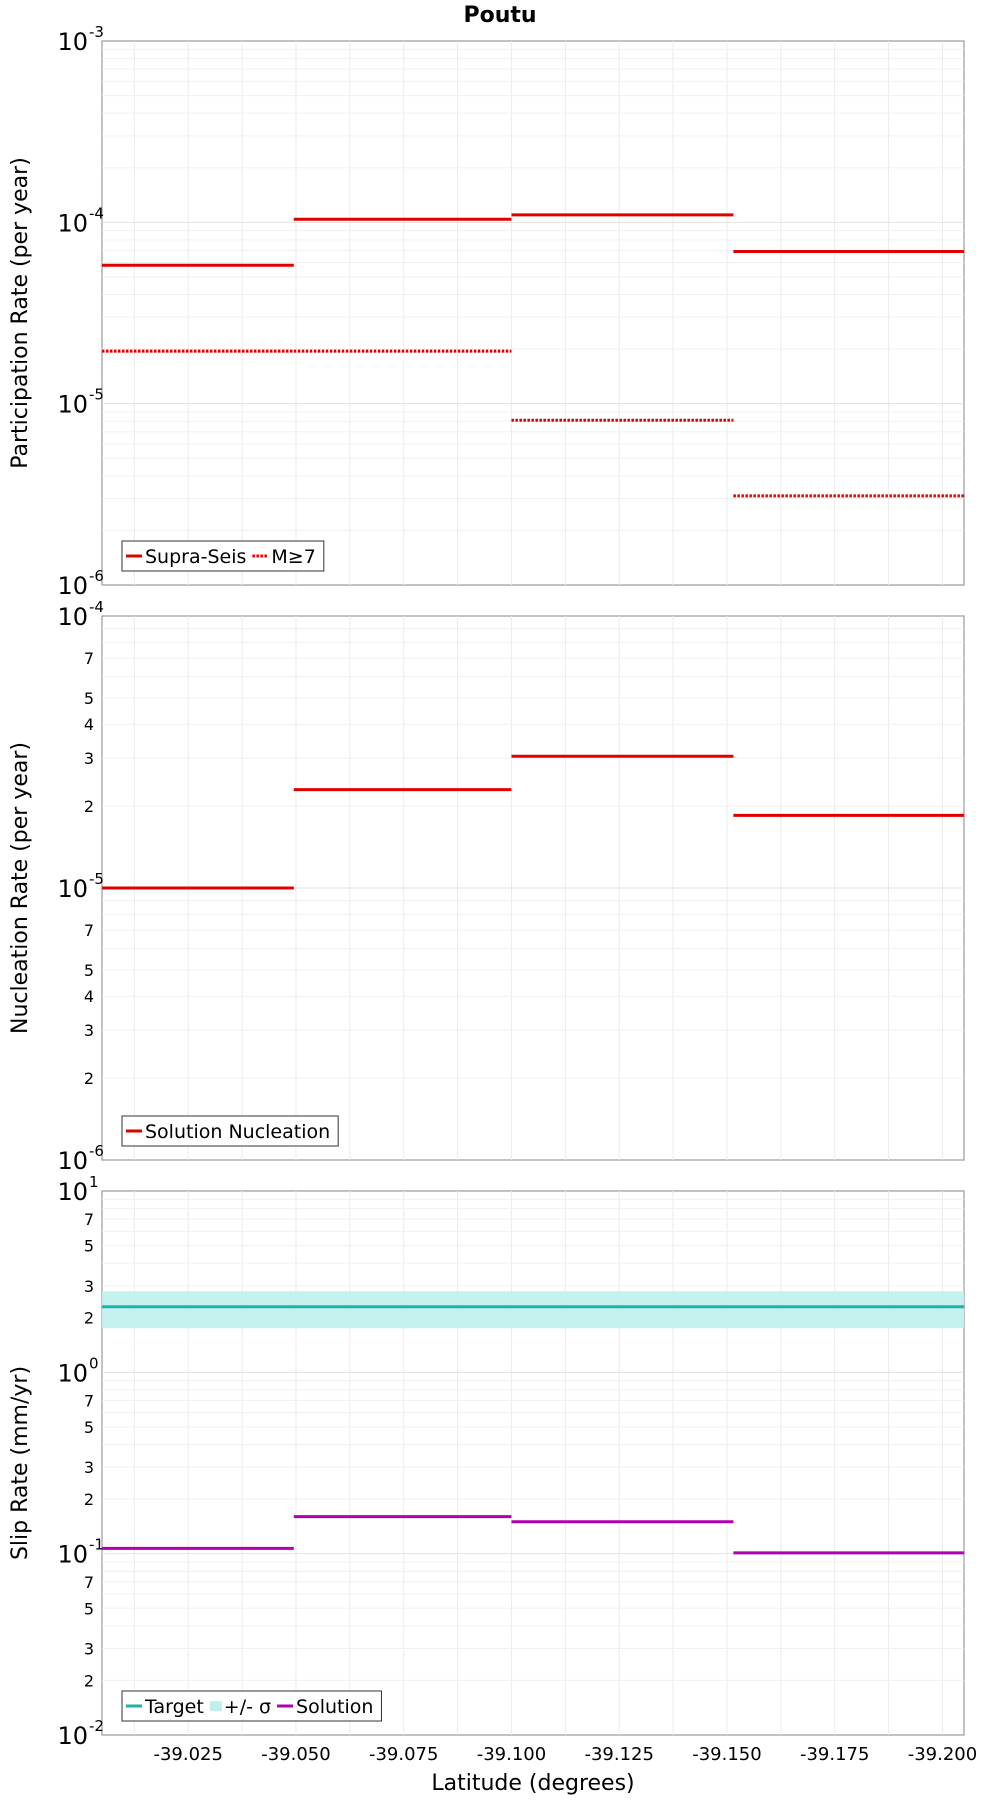 Image resolution: width=1000 pixels, height=1800 pixels. Describe the element at coordinates (96, 32) in the screenshot. I see `y-tick-exponent: -3` at that location.